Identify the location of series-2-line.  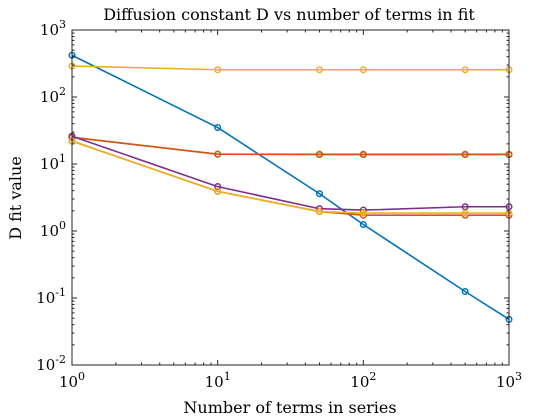
(290, 68).